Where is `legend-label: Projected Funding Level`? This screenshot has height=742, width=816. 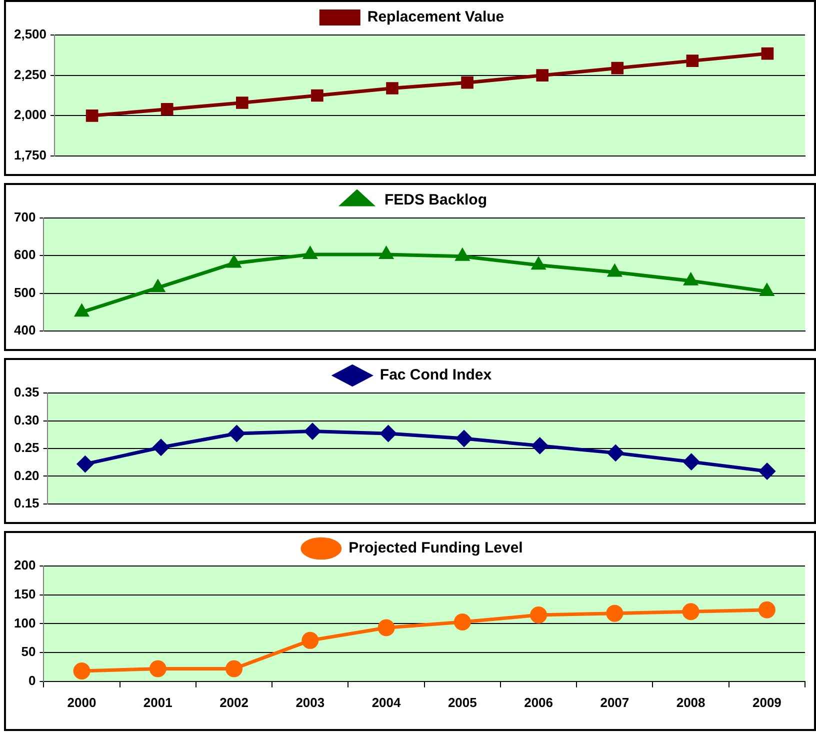 legend-label: Projected Funding Level is located at coordinates (435, 548).